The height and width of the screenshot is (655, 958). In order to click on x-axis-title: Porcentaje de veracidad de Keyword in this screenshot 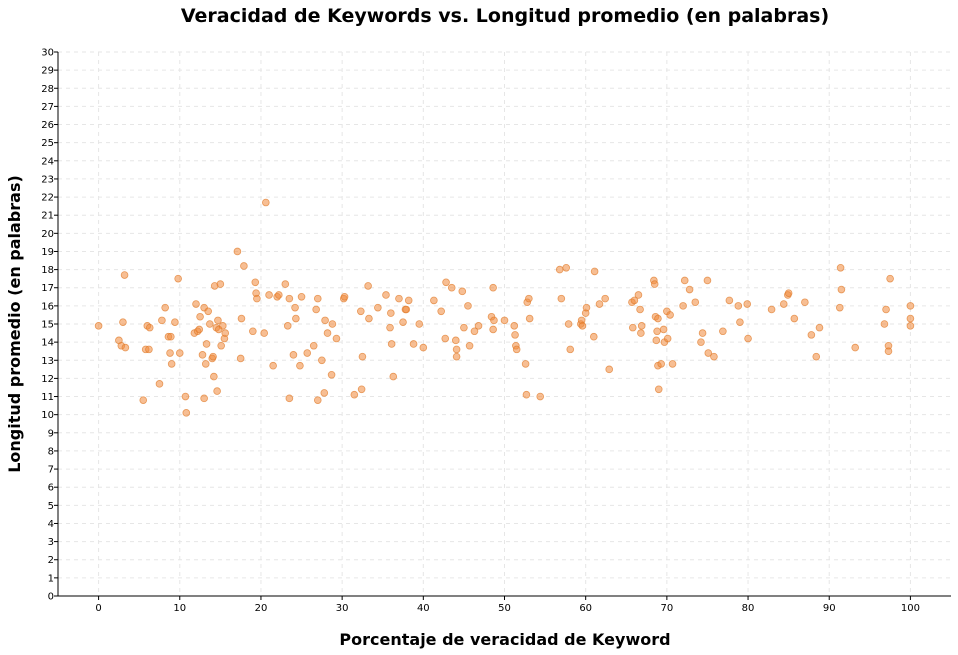, I will do `click(504, 639)`.